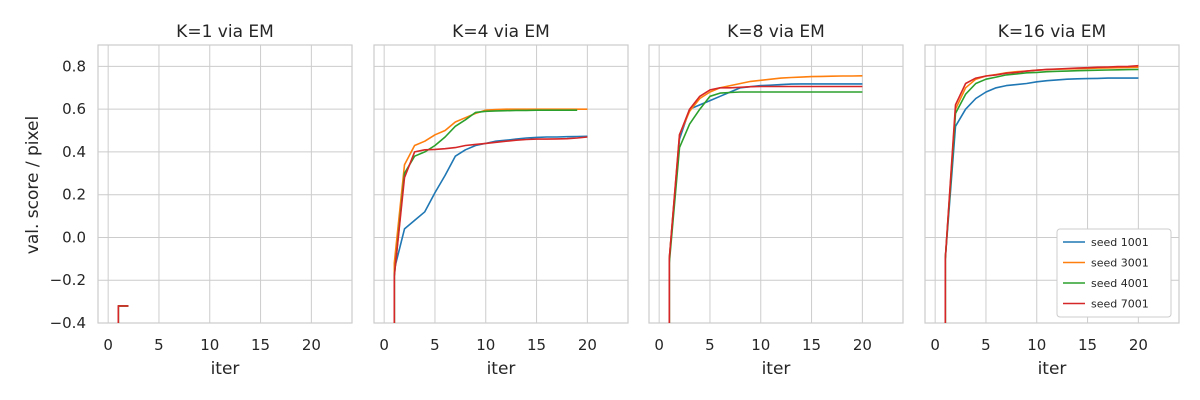 The image size is (1200, 400). Describe the element at coordinates (1052, 32) in the screenshot. I see `chart-title: K=16 via EM` at that location.